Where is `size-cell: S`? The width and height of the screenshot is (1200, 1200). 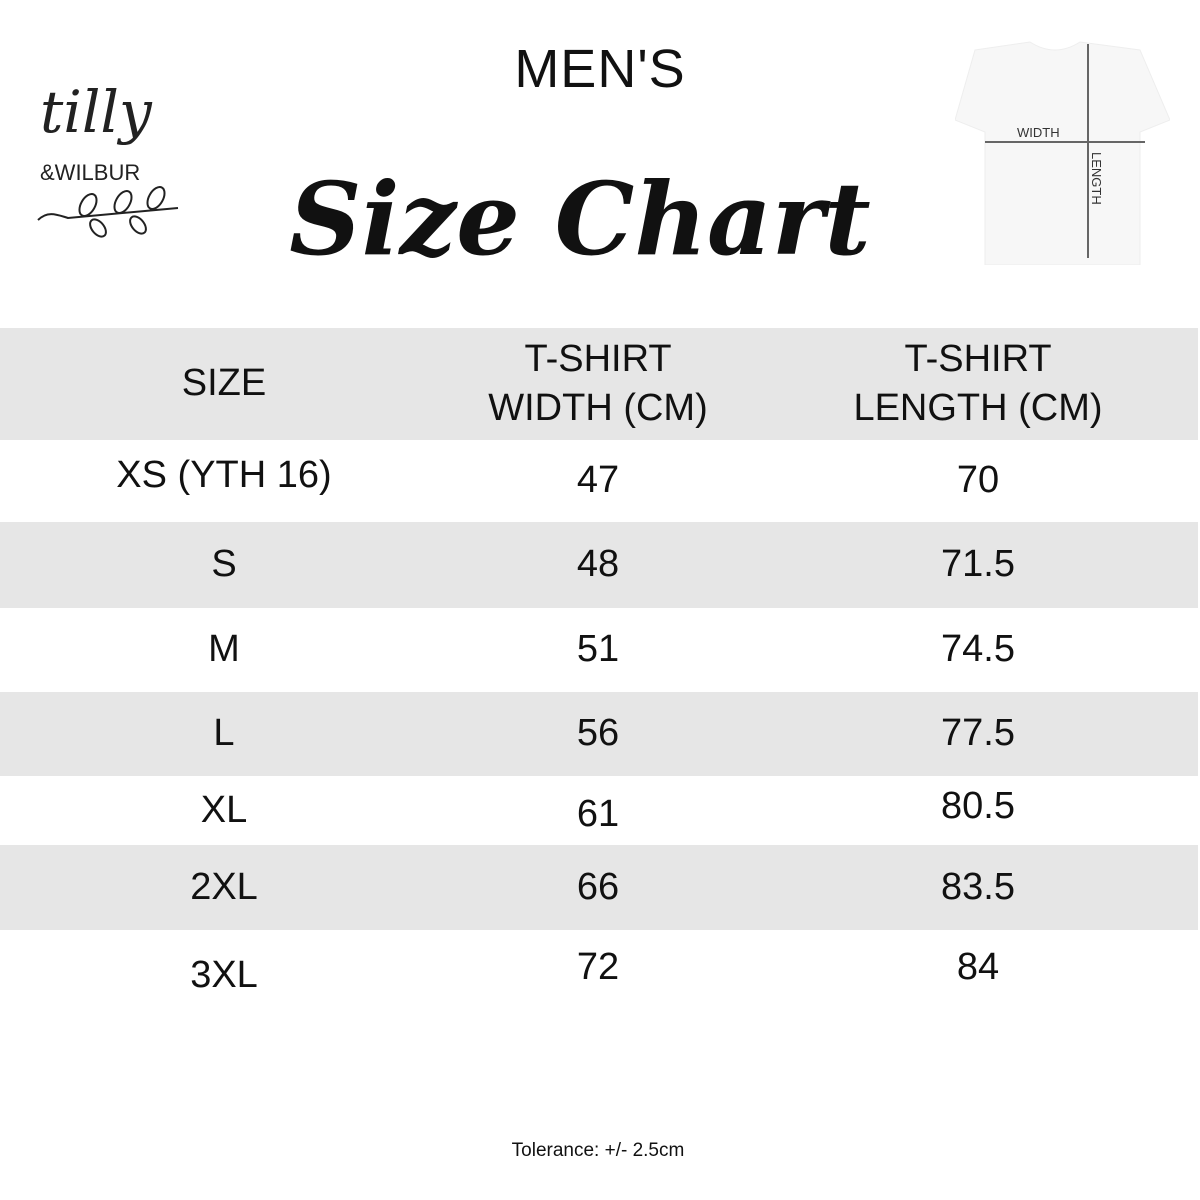
size-cell: S is located at coordinates (224, 564).